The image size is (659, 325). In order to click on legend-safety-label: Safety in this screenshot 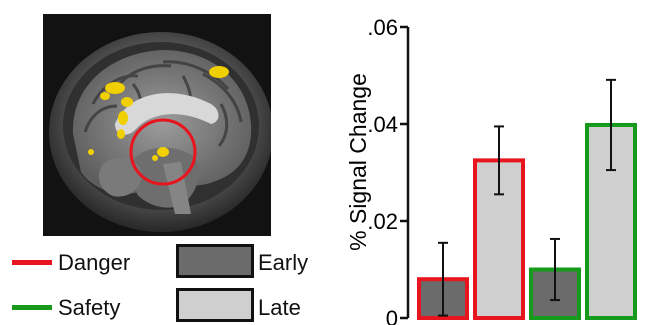, I will do `click(89, 307)`.